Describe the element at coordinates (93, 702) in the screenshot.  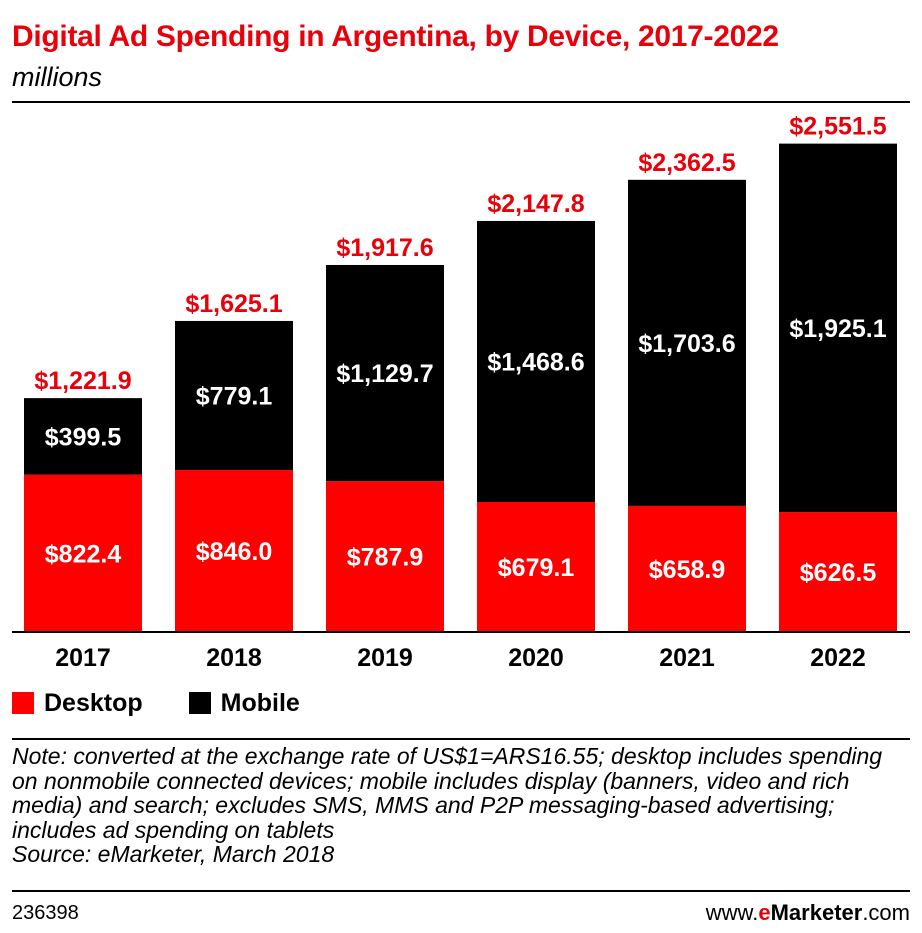
I see `legend-label-desktop: Desktop` at that location.